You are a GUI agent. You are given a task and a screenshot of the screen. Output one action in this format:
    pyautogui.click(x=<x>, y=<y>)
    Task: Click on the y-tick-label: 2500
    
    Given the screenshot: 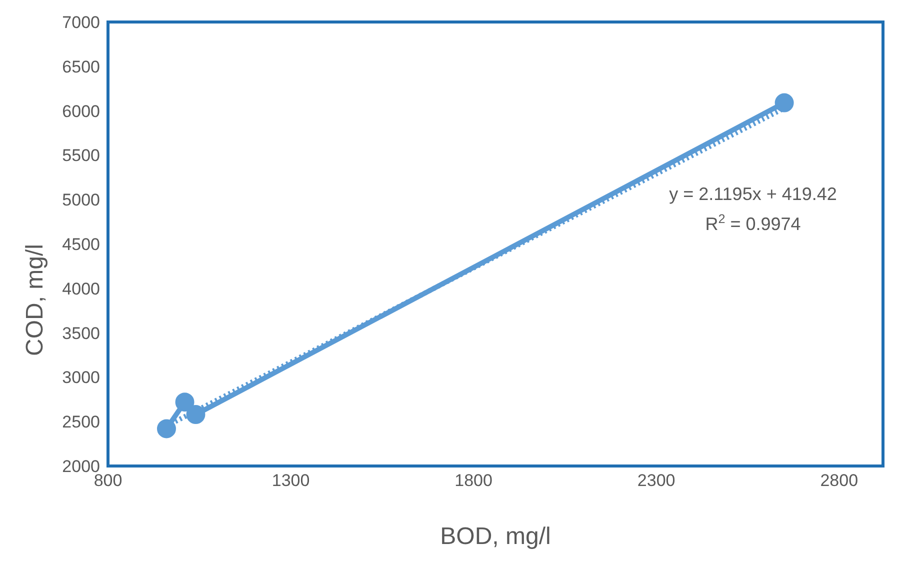 What is the action you would take?
    pyautogui.click(x=81, y=422)
    